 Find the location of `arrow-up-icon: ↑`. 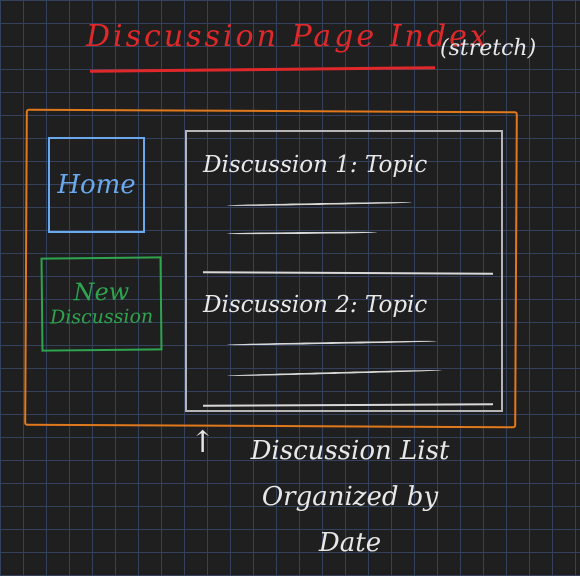

arrow-up-icon: ↑ is located at coordinates (203, 442).